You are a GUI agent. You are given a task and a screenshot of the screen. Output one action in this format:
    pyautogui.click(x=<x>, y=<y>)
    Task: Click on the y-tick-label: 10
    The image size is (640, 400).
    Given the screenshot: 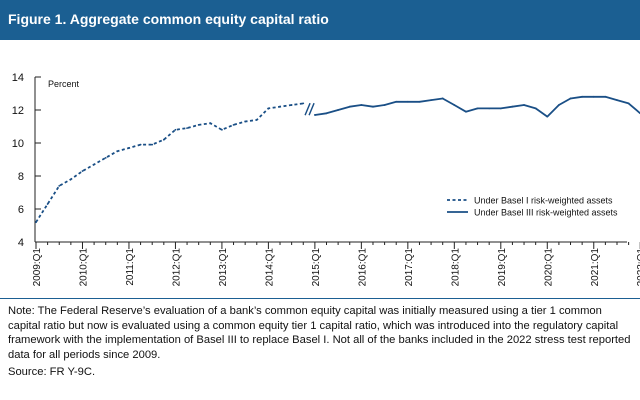 What is the action you would take?
    pyautogui.click(x=18, y=144)
    